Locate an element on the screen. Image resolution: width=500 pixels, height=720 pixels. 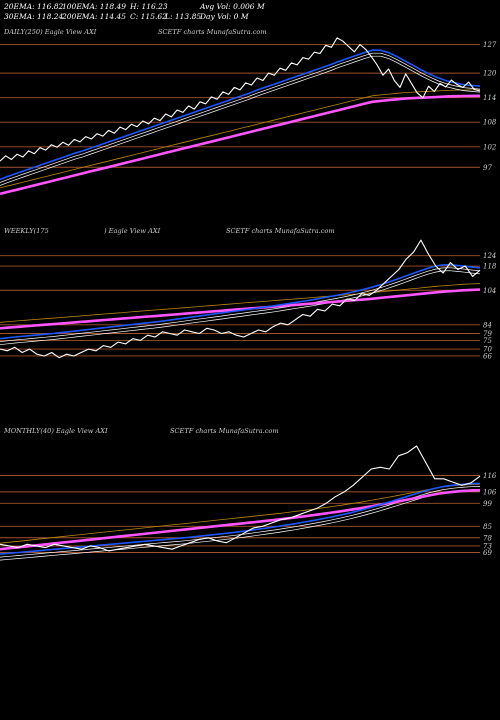
y-tick-label: 78 is located at coordinates (487, 538).